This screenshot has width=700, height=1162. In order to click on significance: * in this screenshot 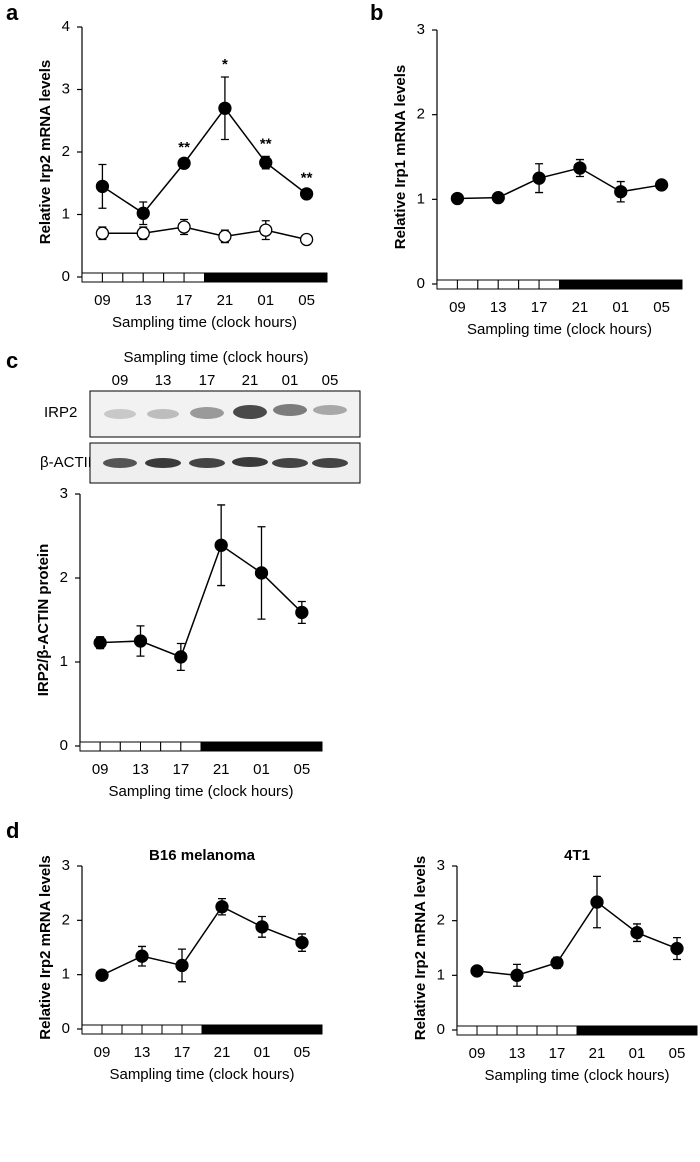, I will do `click(225, 64)`.